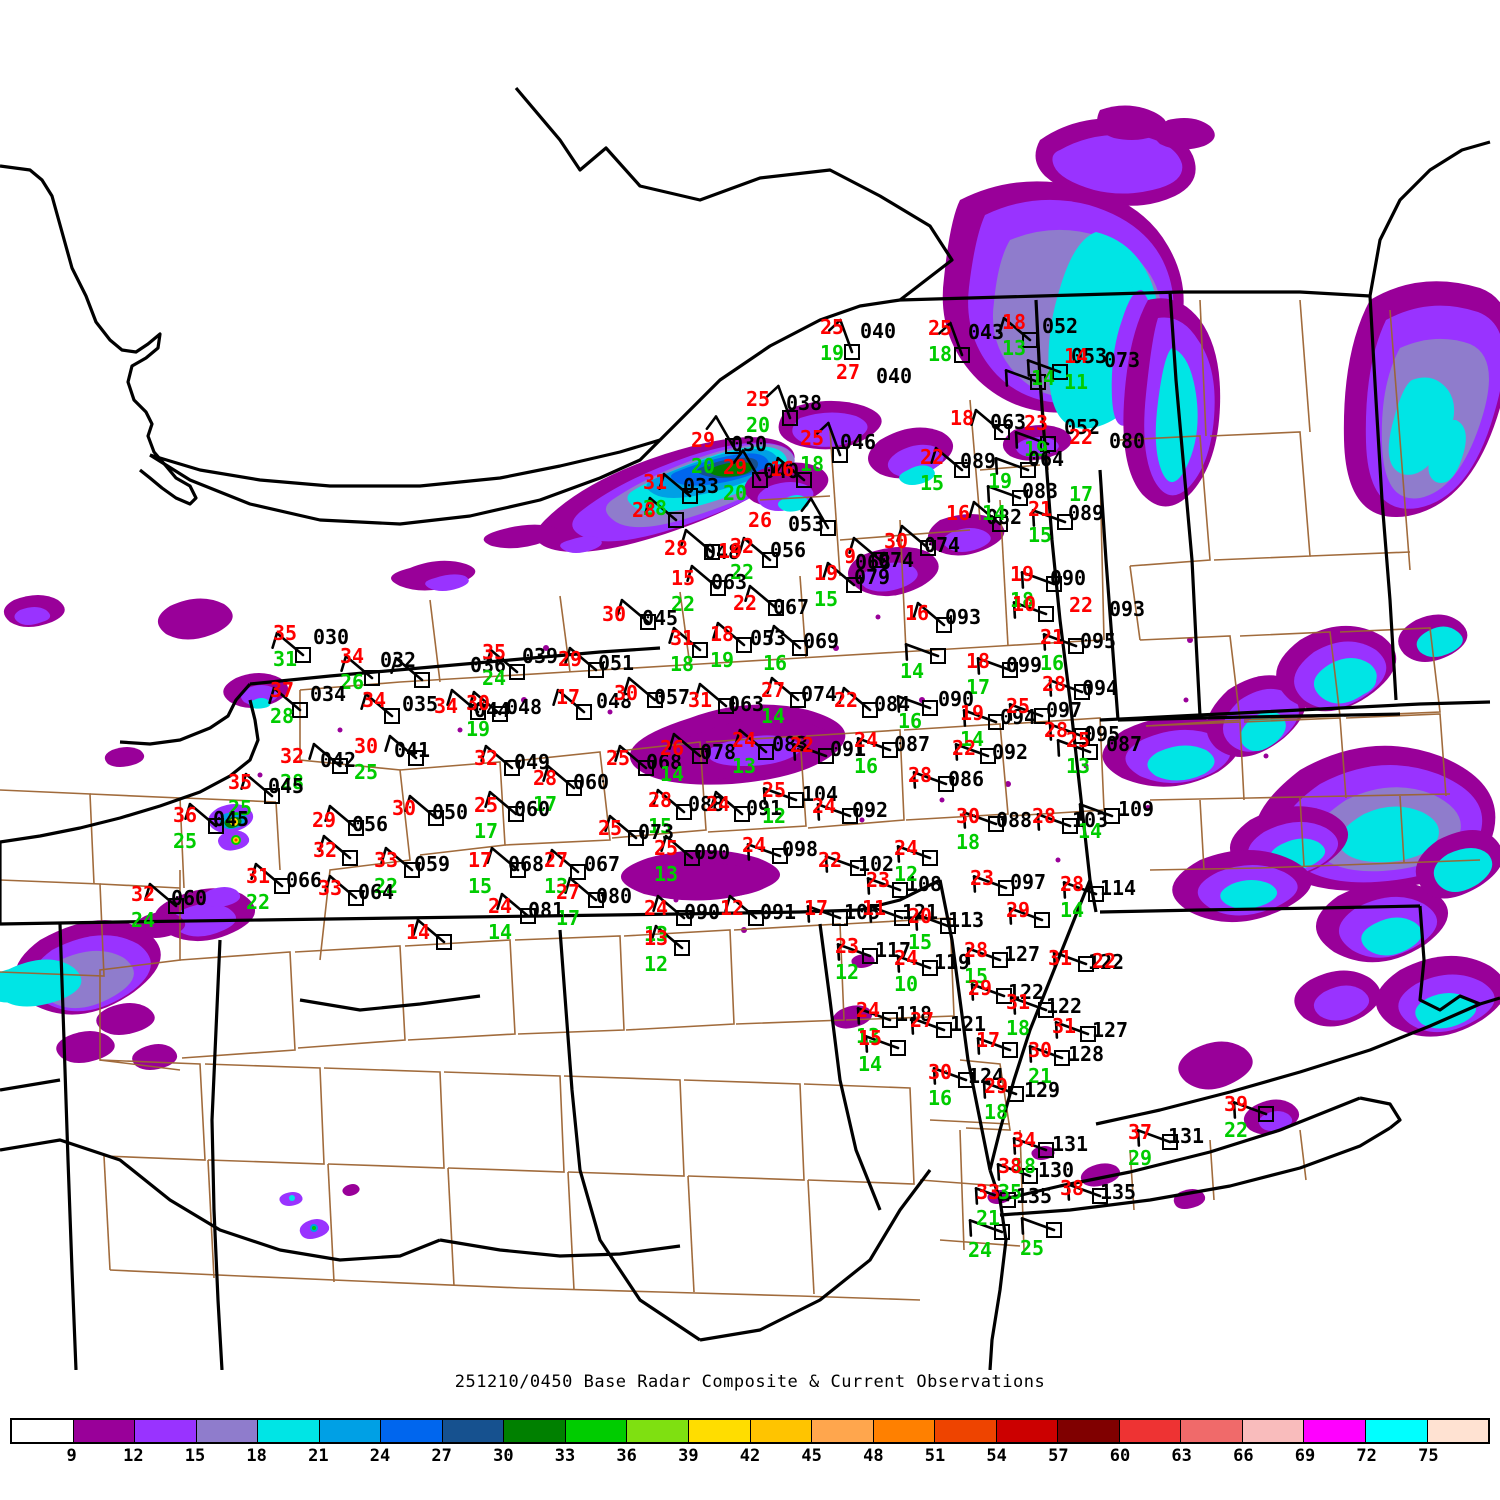  Describe the element at coordinates (614, 701) in the screenshot. I see `station-pressure: 048` at that location.